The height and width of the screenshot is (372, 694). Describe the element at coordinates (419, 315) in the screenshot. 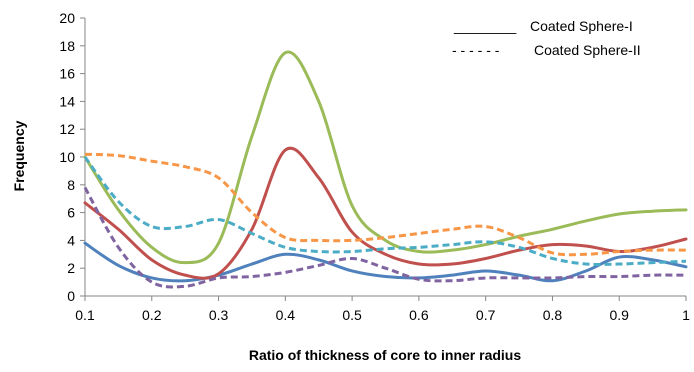

I see `x-tick-label: 0.6` at that location.